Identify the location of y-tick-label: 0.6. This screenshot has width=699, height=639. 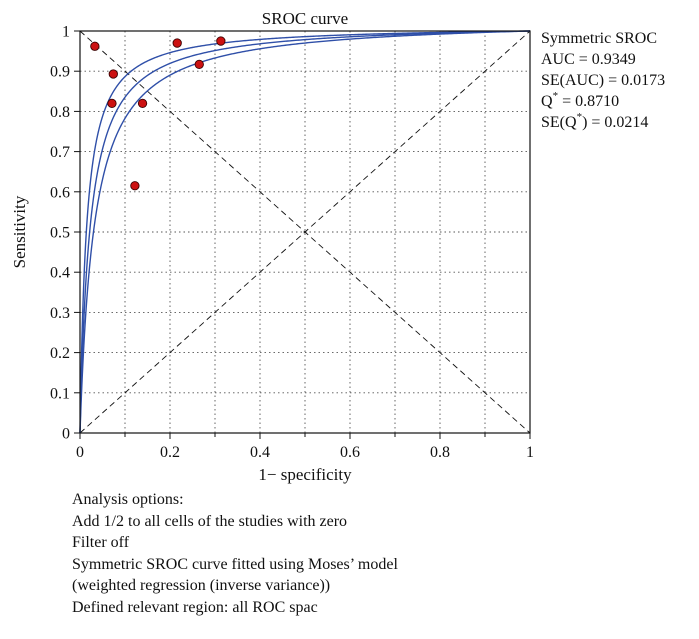
(60, 192).